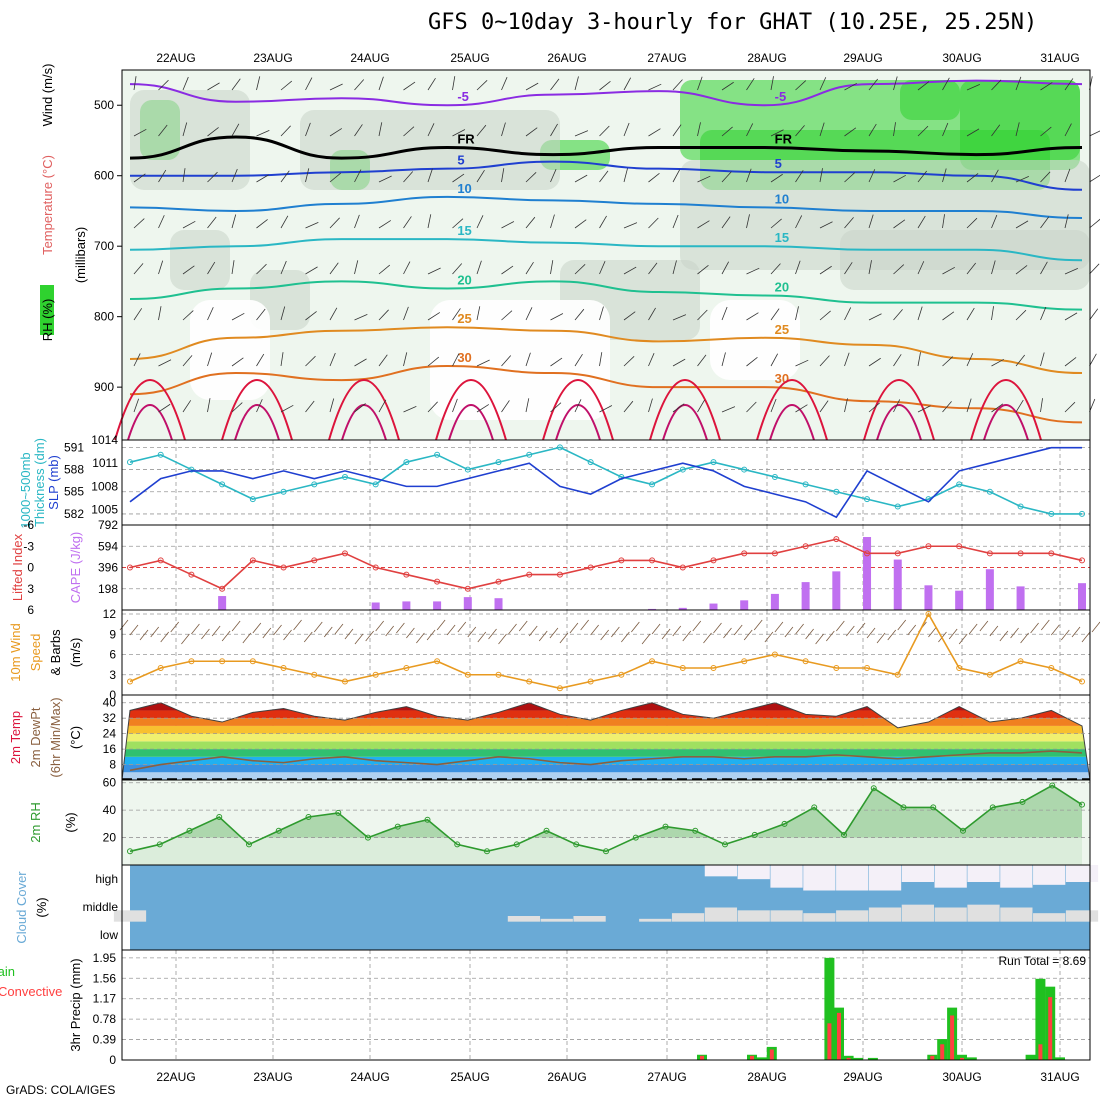 This screenshot has width=1100, height=1100. Describe the element at coordinates (30, 610) in the screenshot. I see `li-tick: 6` at that location.